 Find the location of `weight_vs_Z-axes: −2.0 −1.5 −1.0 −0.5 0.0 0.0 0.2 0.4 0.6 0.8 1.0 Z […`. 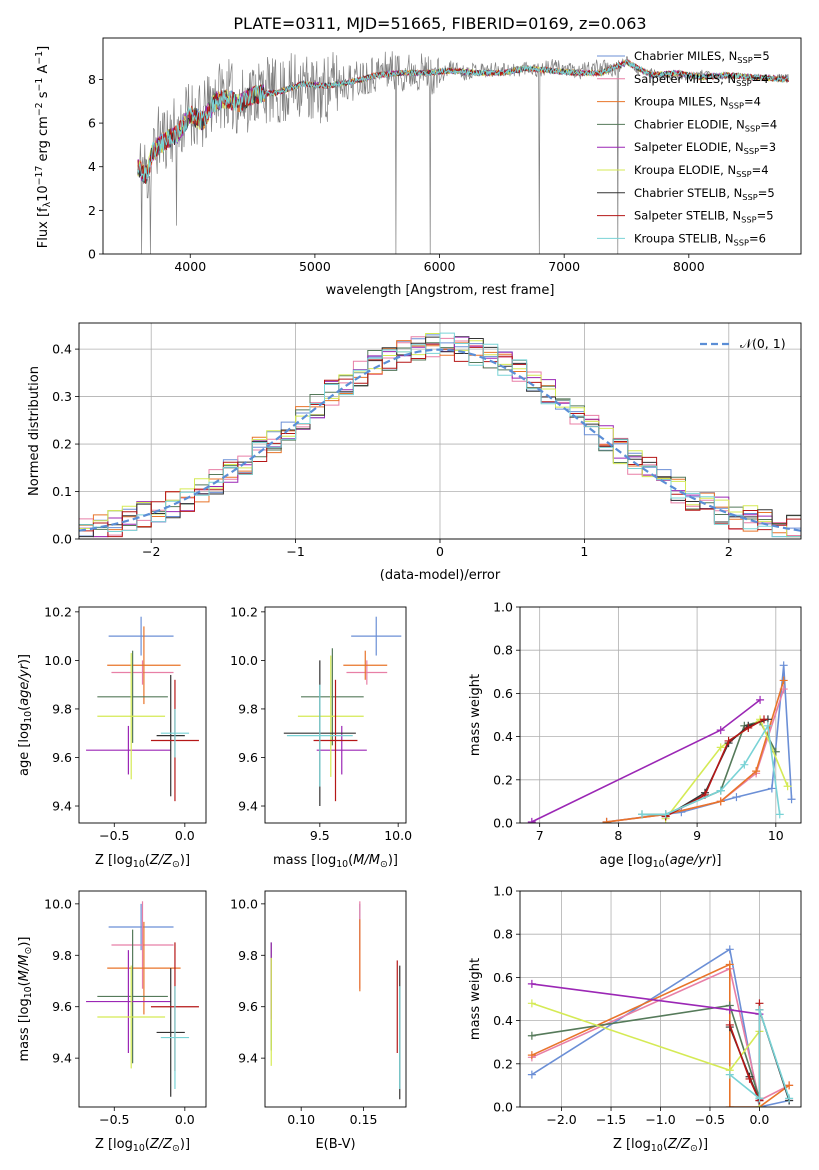

weight_vs_Z-axes: −2.0 −1.5 −1.0 −0.5 0.0 0.0 0.2 0.4 0.6 0.8 1.0 Z [… is located at coordinates (635, 1019).